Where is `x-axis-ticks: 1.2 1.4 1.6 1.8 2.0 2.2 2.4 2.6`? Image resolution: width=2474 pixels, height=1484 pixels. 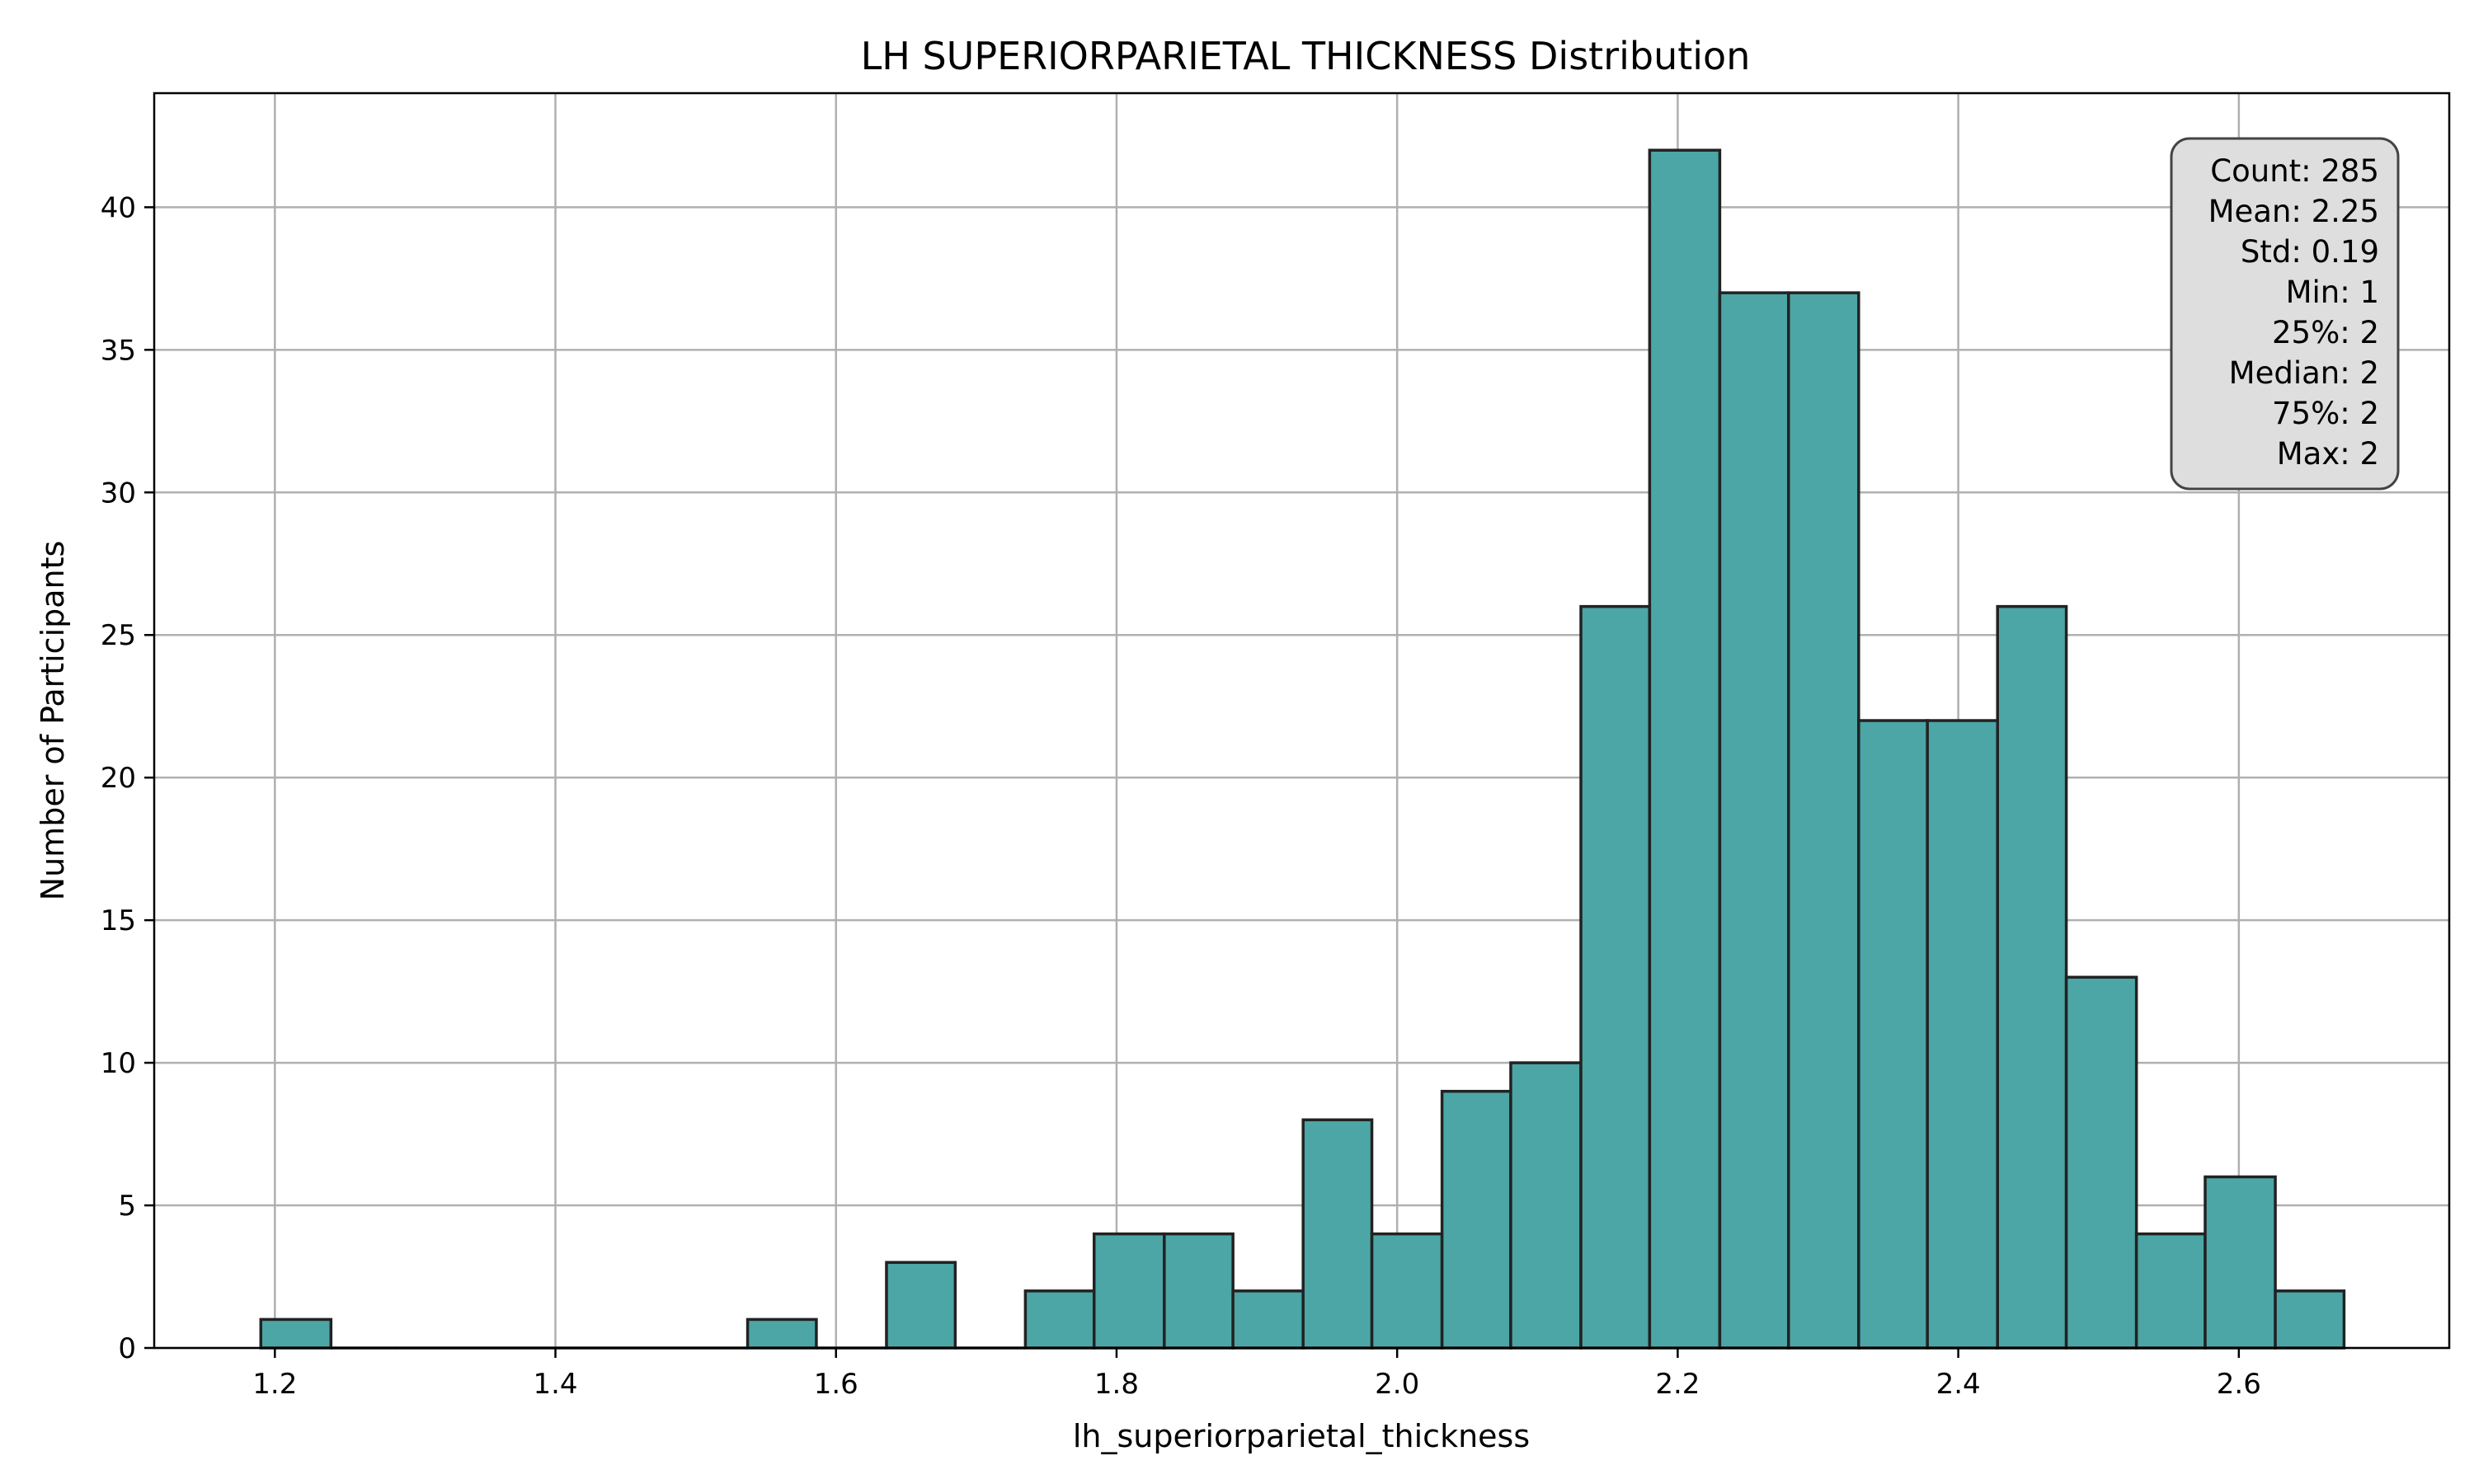
x-axis-ticks: 1.2 1.4 1.6 1.8 2.0 2.2 2.4 2.6 is located at coordinates (1256, 1374).